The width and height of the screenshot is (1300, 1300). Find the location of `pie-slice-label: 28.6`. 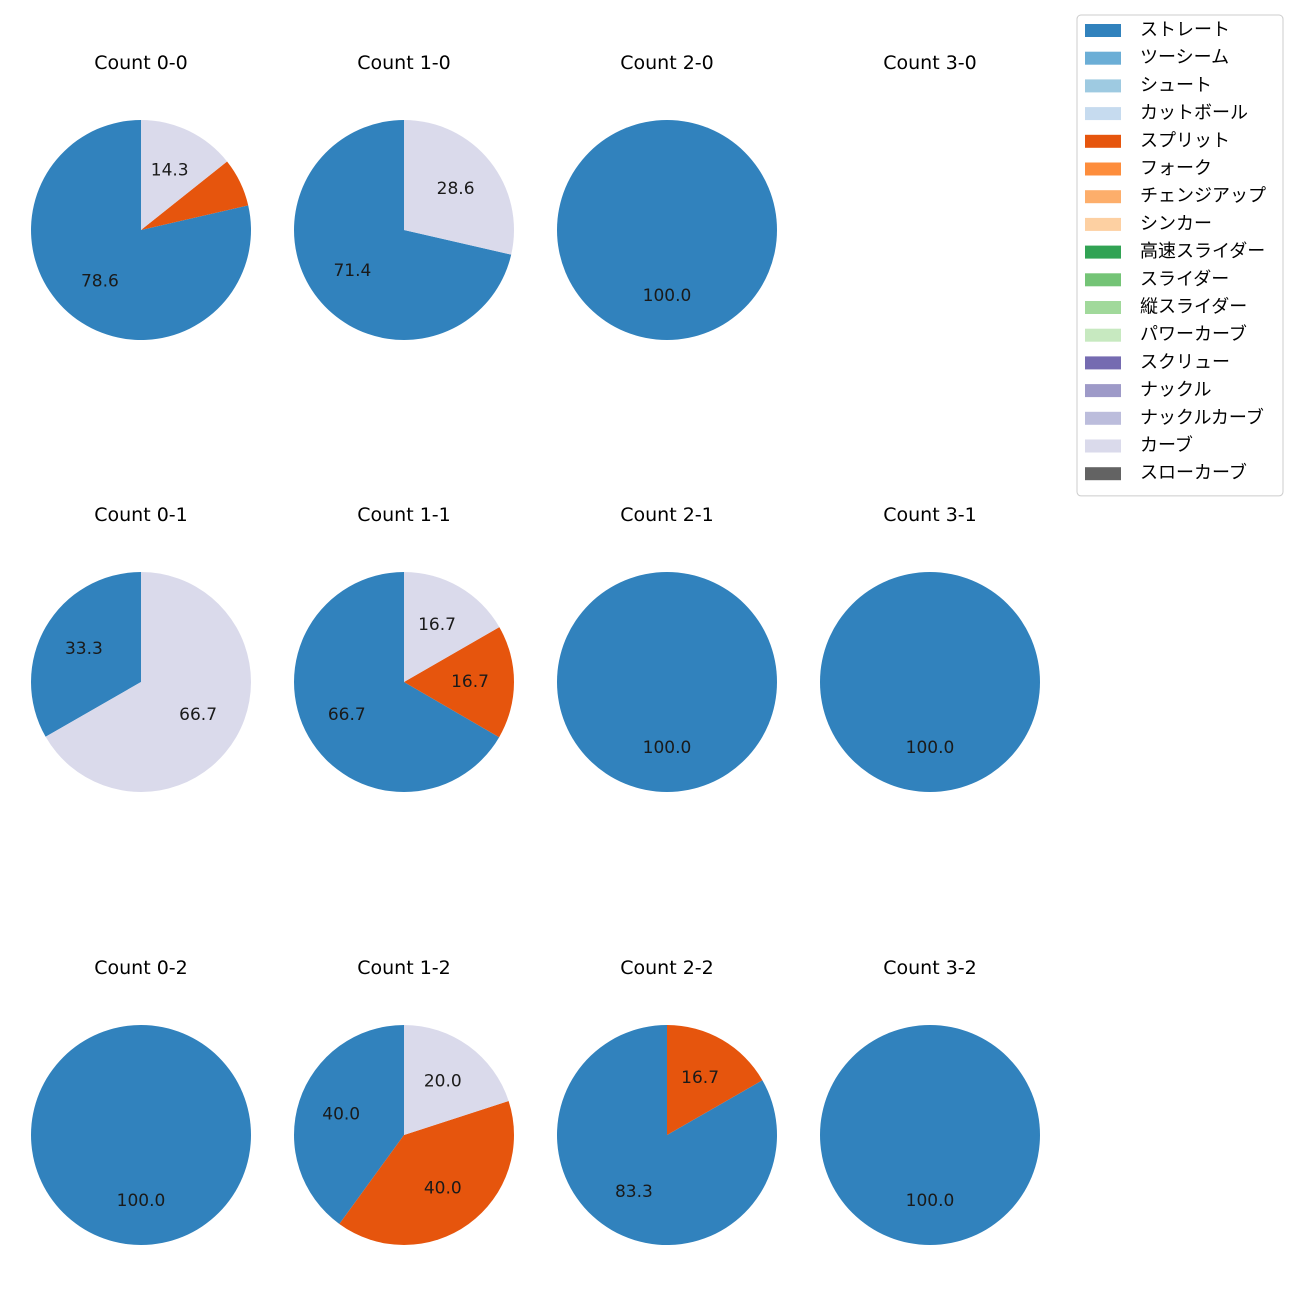

pie-slice-label: 28.6 is located at coordinates (456, 189).